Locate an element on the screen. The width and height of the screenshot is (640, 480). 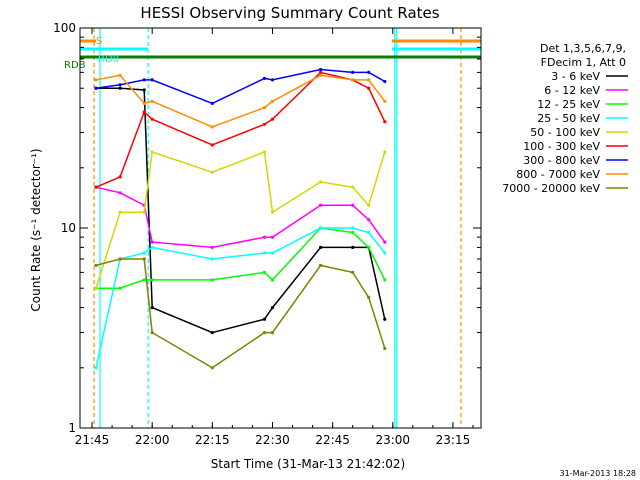
series-25-50-kev is located at coordinates (240, 298).